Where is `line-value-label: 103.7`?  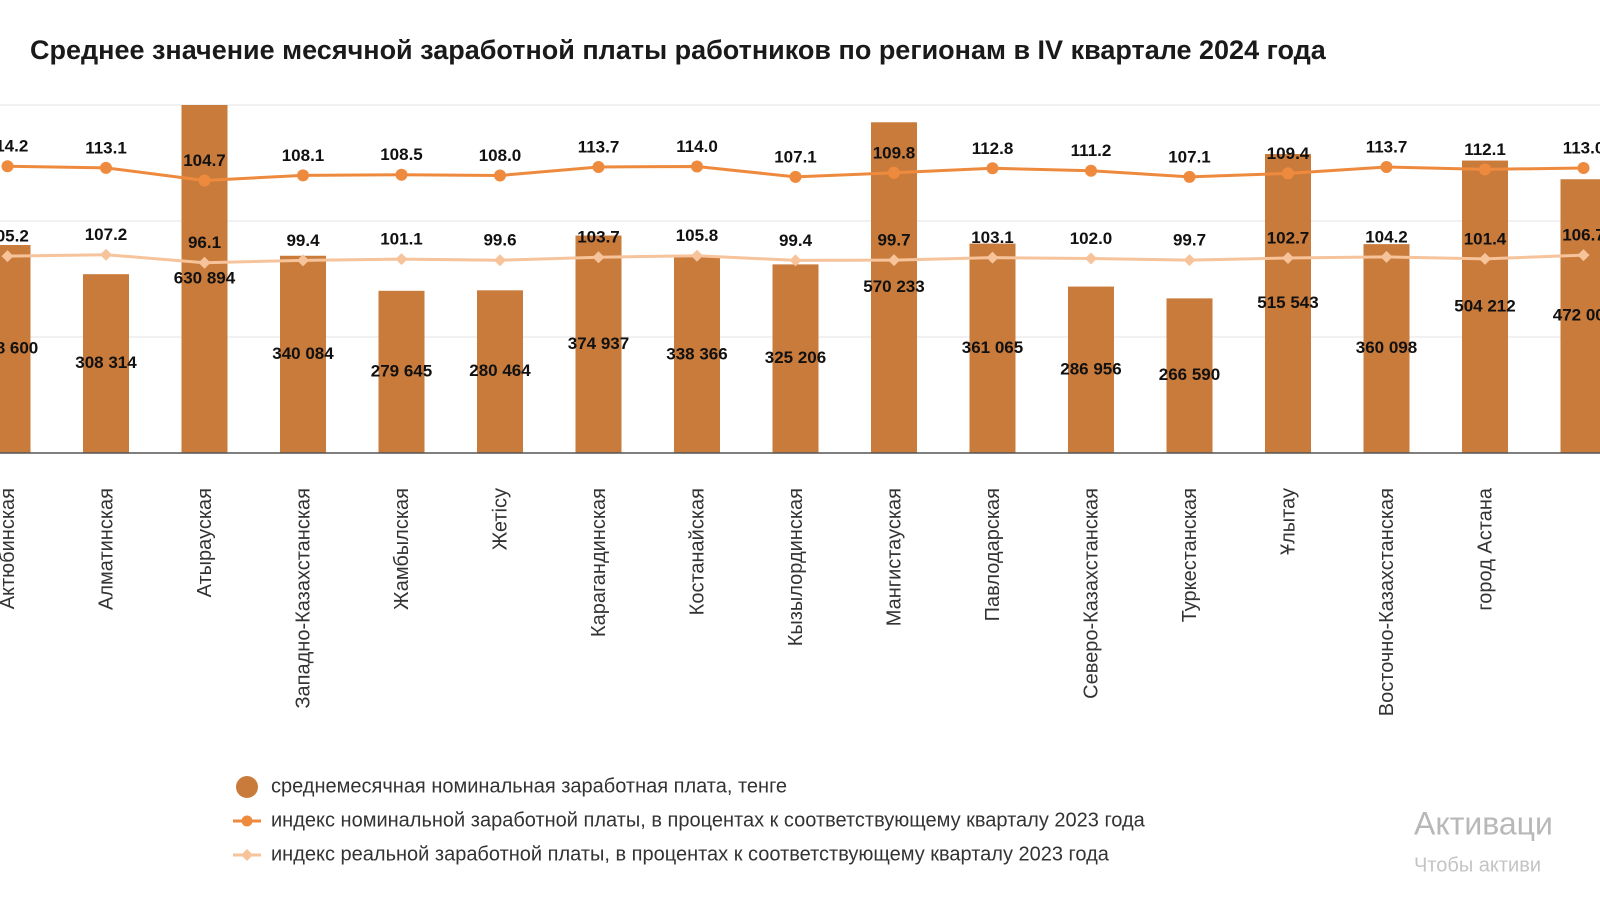
line-value-label: 103.7 is located at coordinates (598, 237).